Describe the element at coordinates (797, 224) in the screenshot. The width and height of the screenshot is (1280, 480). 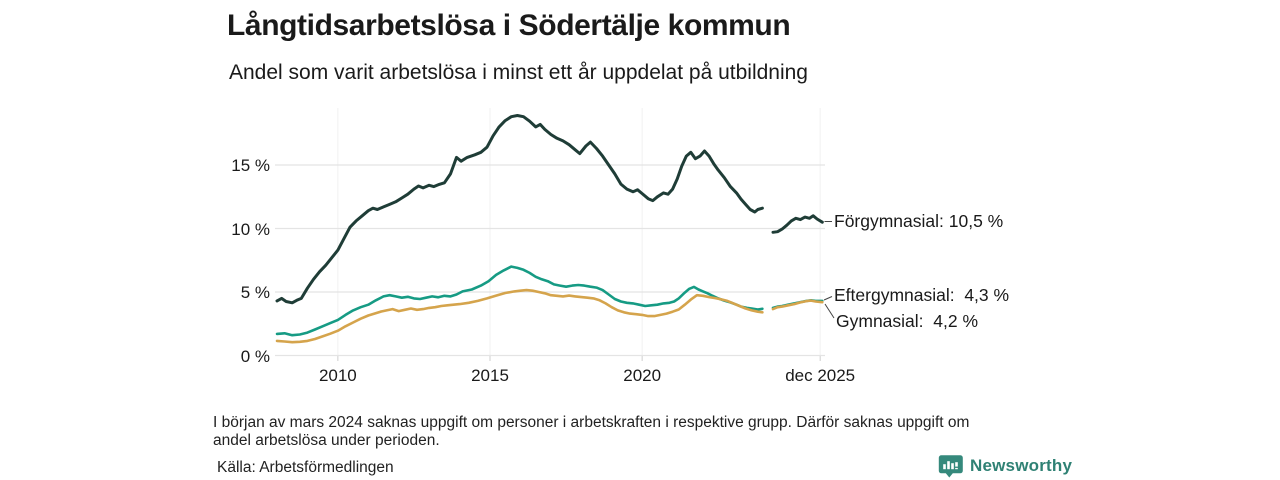
I see `series-line-förgymnasial` at that location.